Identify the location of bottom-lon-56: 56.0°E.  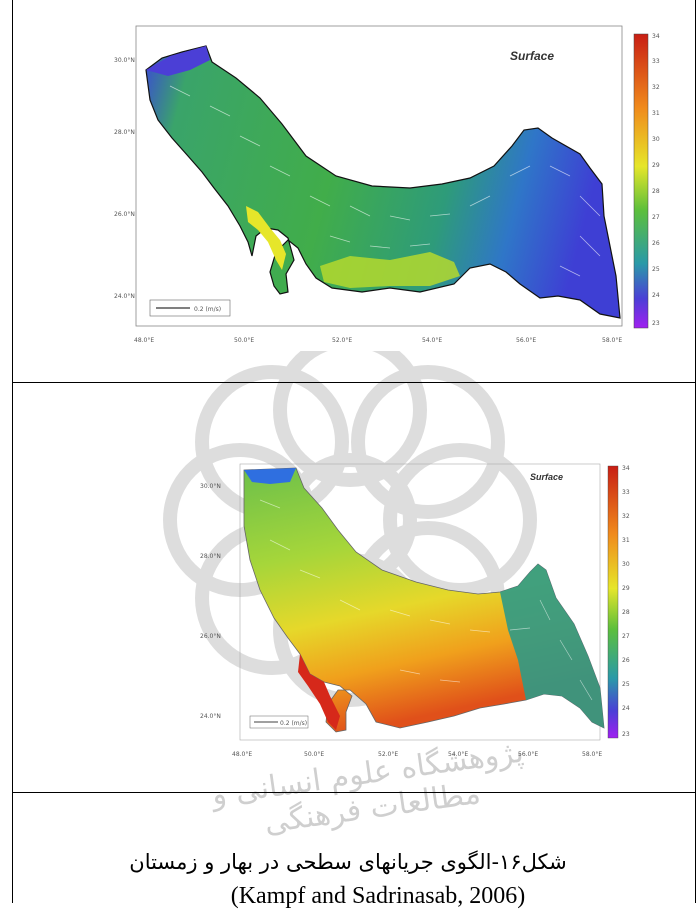
(528, 754).